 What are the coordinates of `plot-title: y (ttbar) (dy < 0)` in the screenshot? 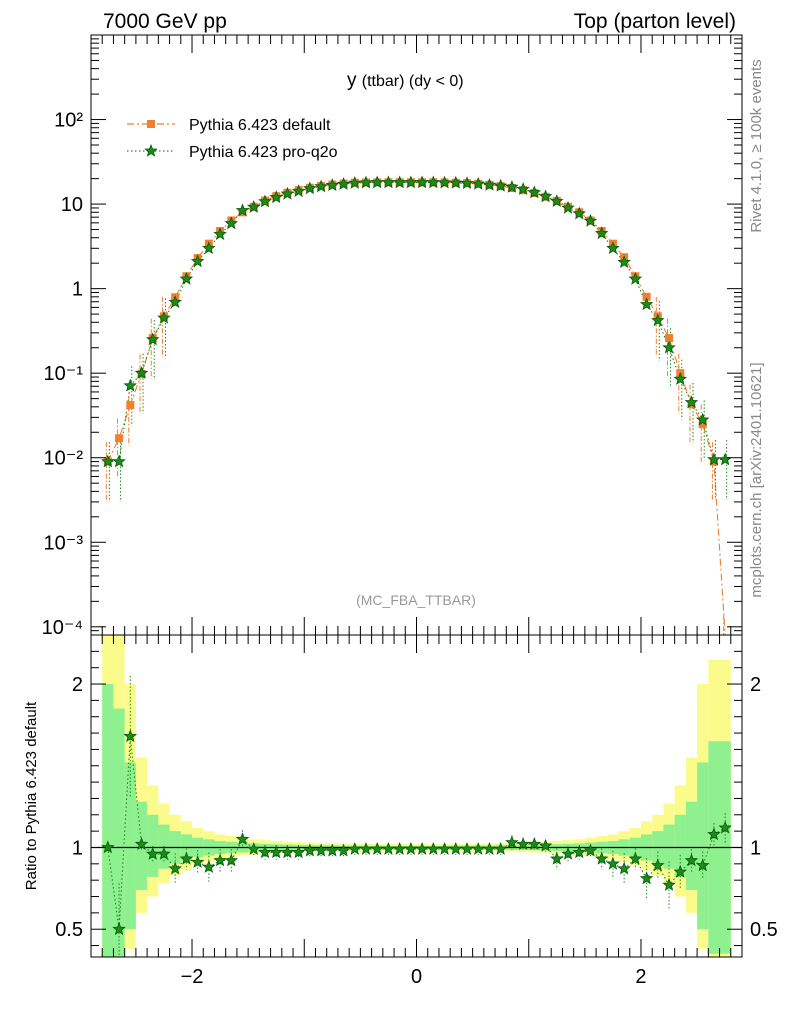 It's located at (405, 80).